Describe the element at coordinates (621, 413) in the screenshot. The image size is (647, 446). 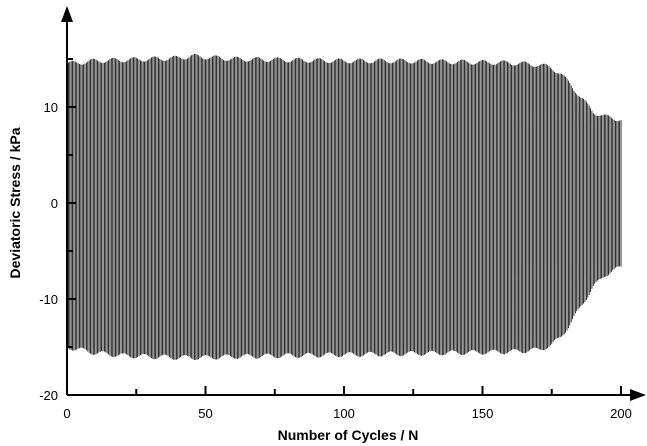
I see `x-tick-label-200: 200` at that location.